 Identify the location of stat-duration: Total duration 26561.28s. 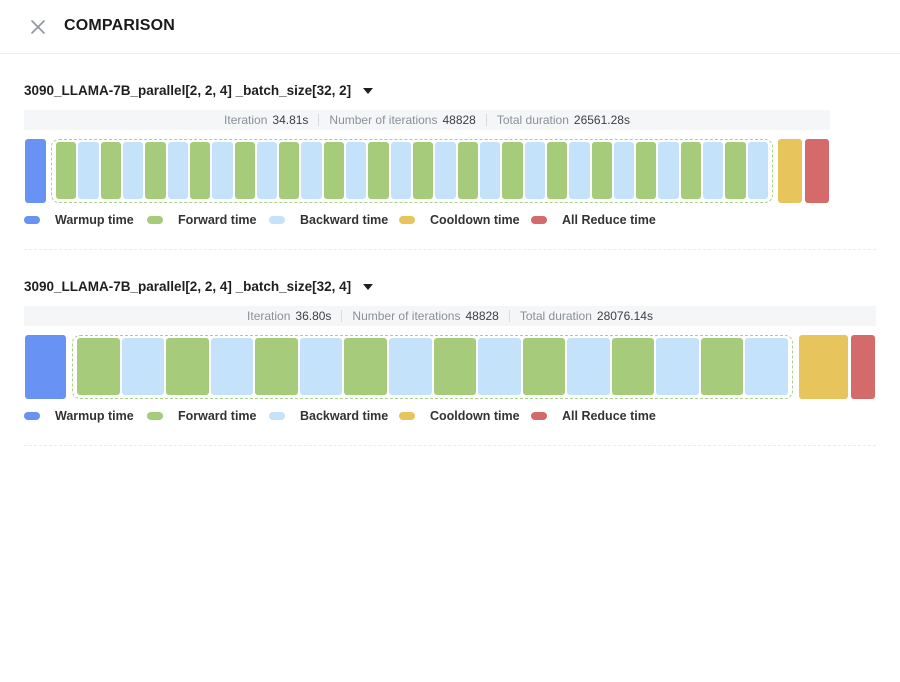
(563, 120).